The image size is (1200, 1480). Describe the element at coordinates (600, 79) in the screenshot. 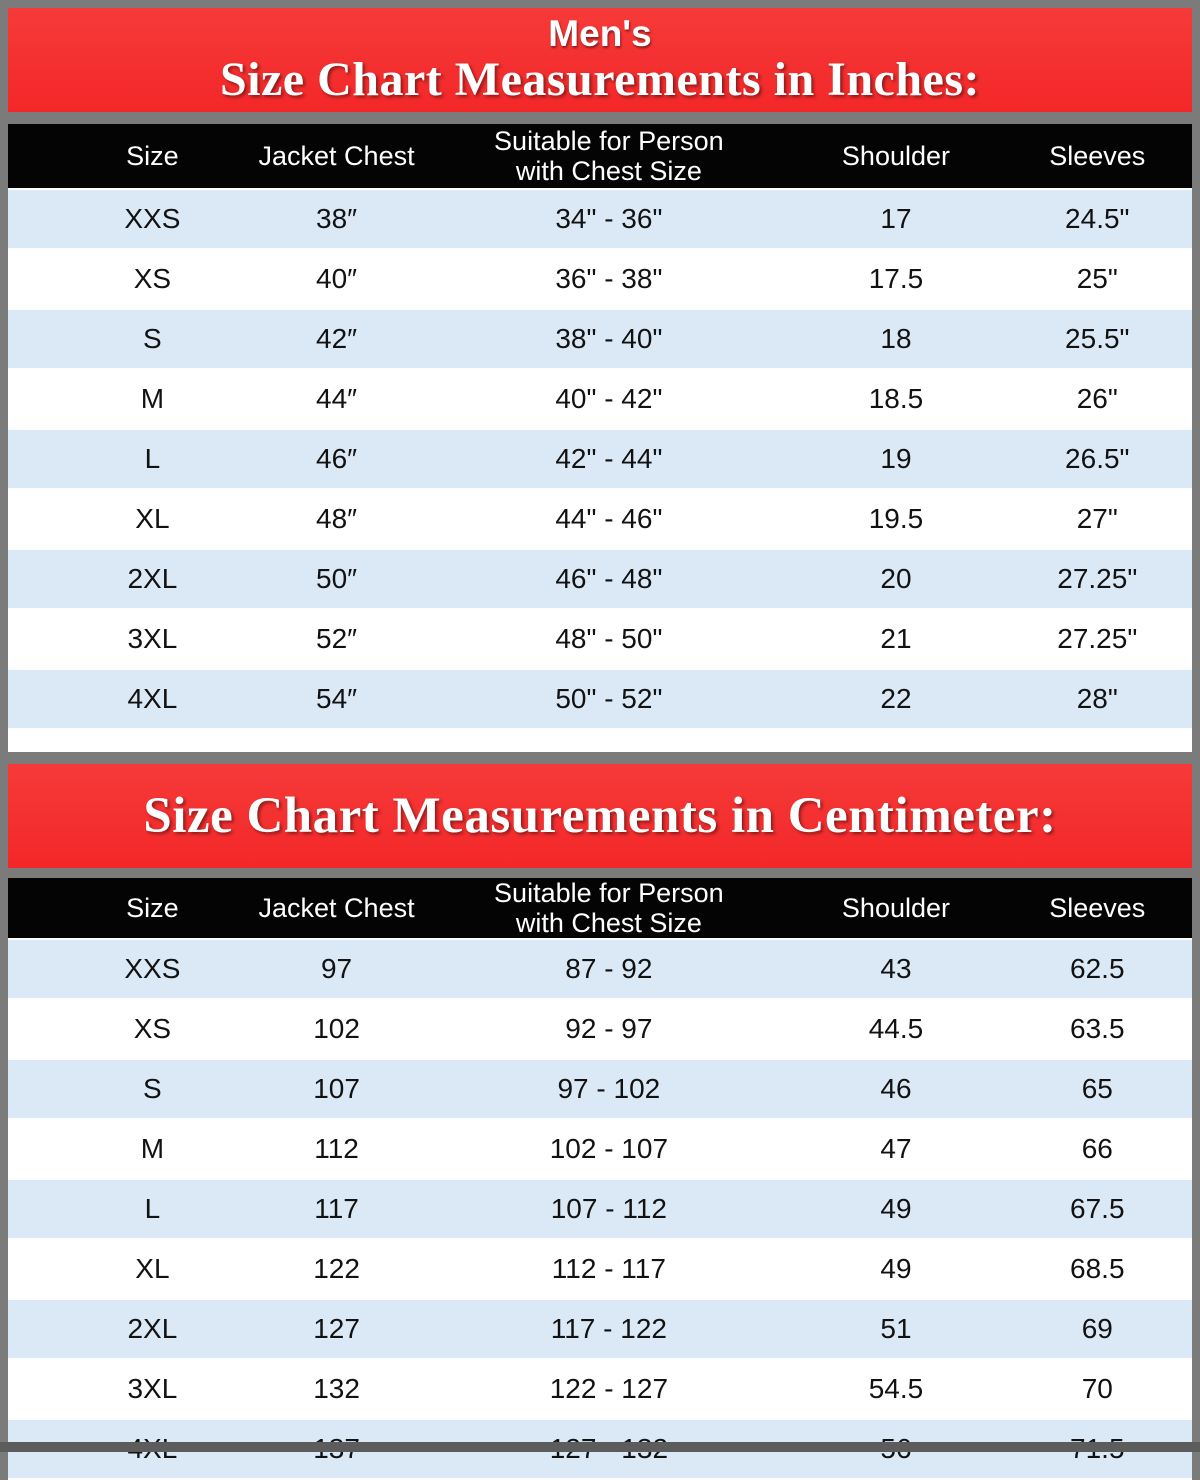

I see `inches-banner-title: Size Chart Measurements in Inches:` at that location.